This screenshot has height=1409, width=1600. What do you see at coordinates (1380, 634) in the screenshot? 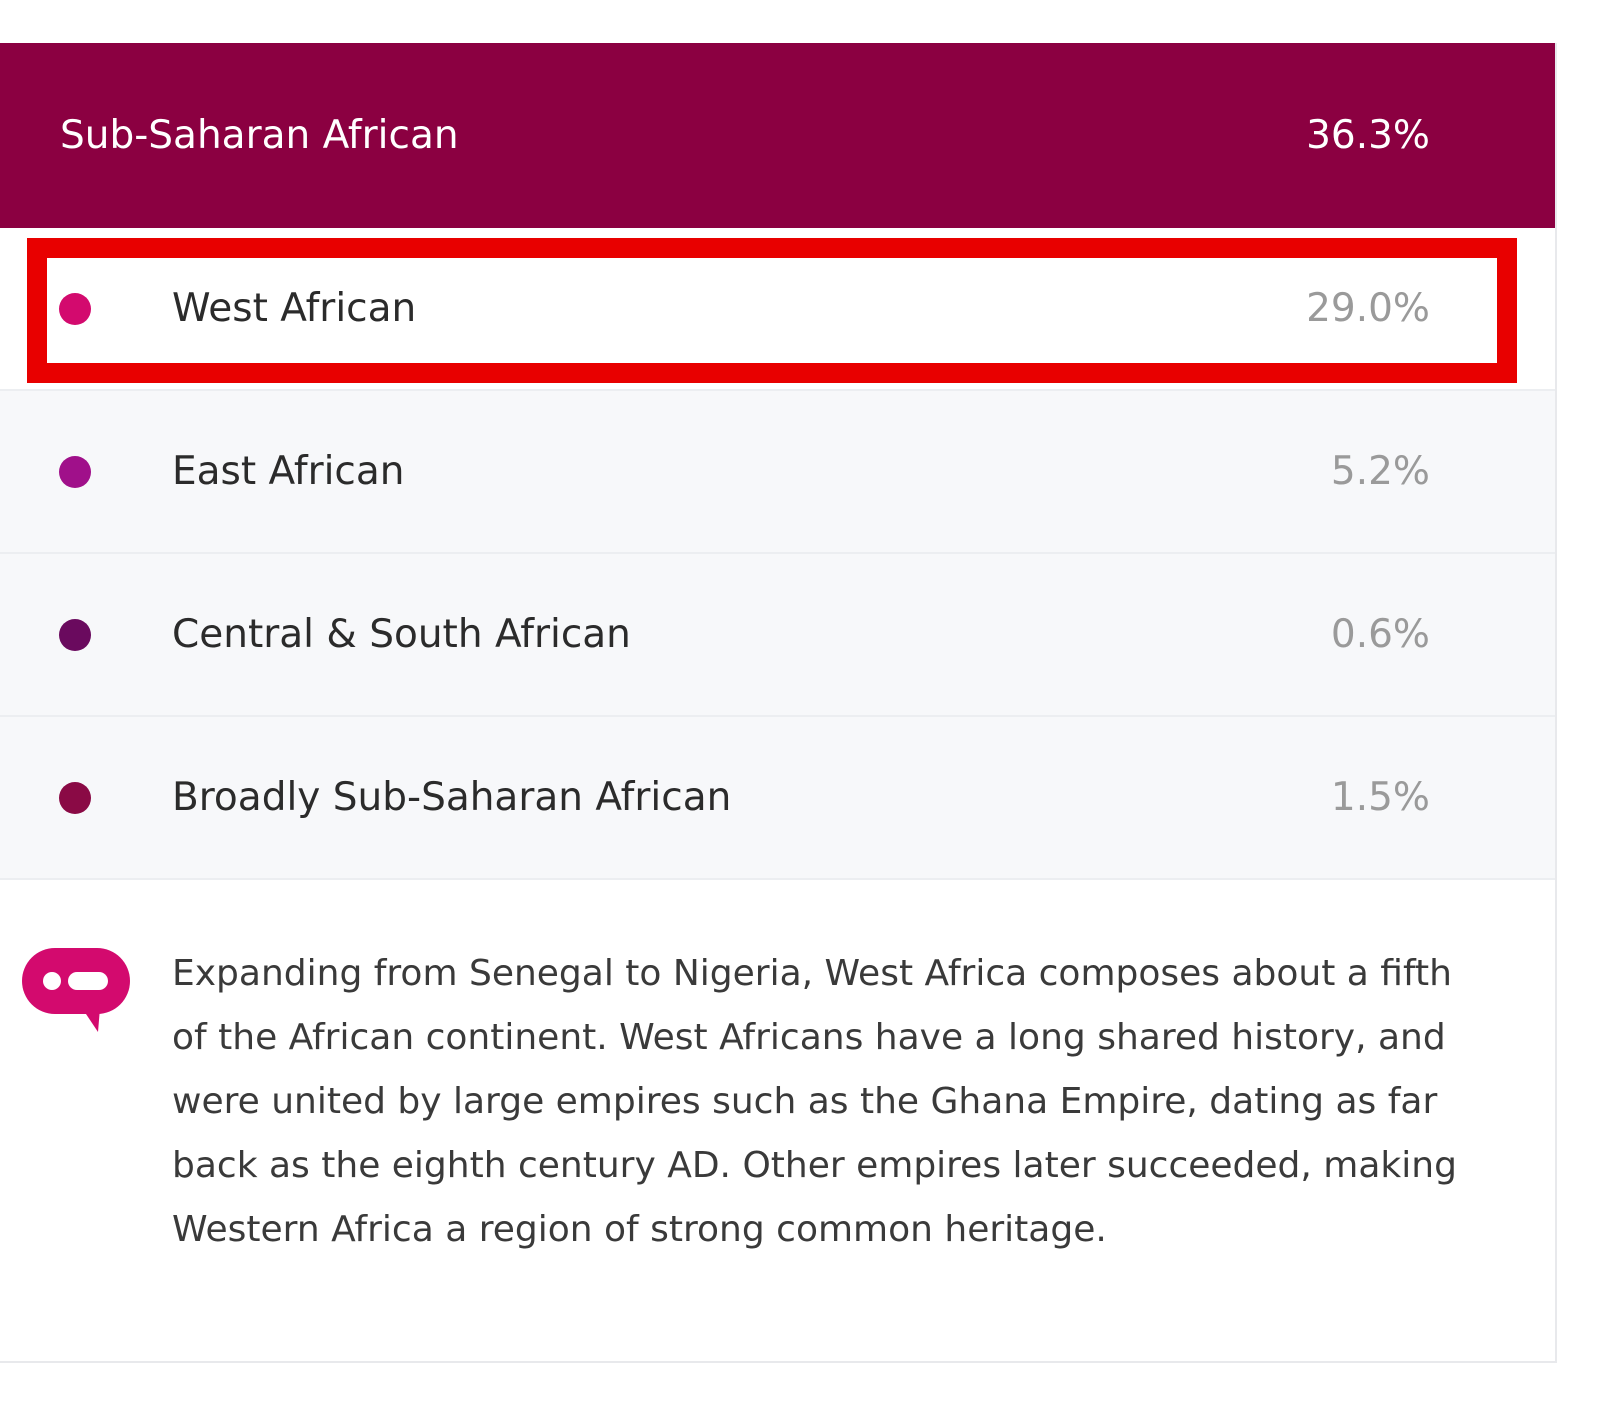
I see `row-percent: 0.6%` at bounding box center [1380, 634].